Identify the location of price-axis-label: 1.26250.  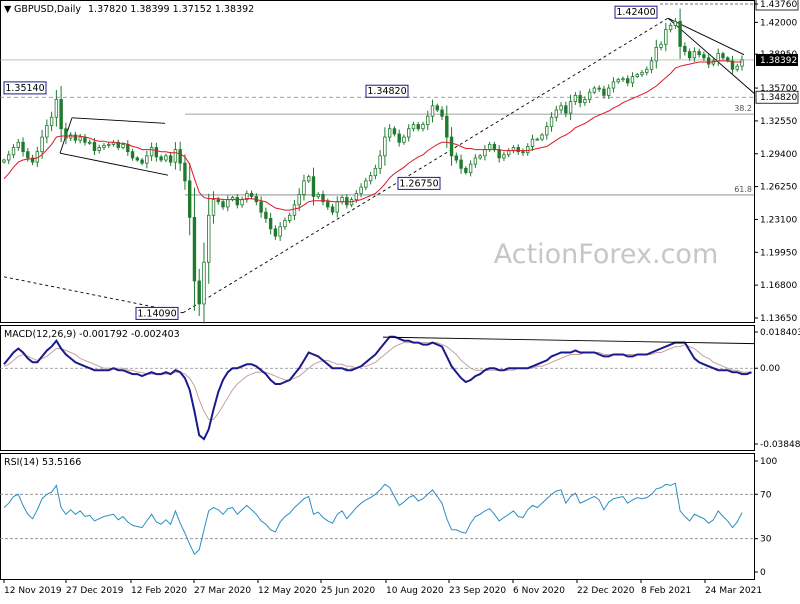
(778, 188).